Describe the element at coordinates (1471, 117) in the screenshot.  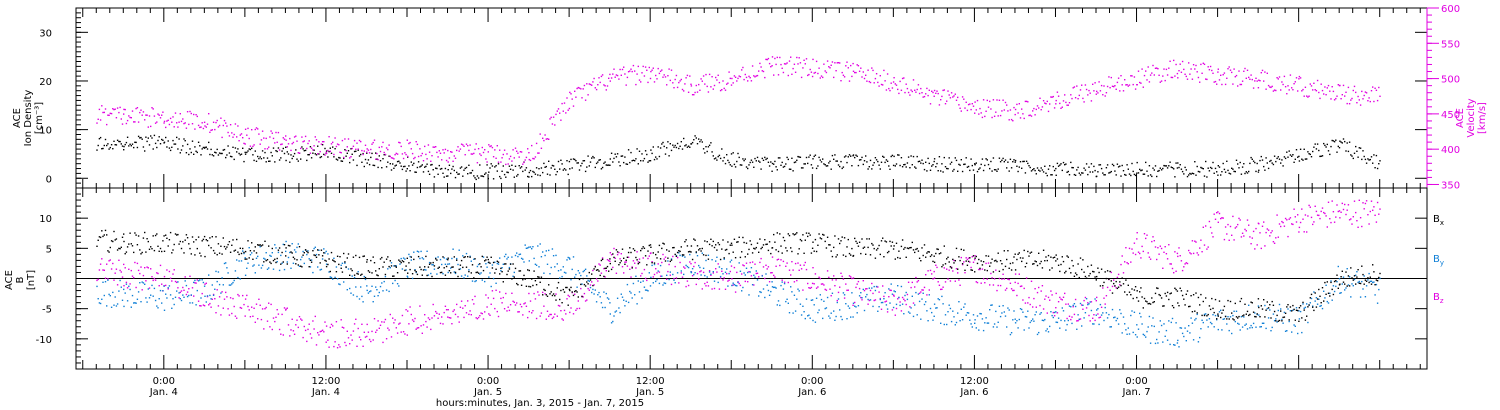
I see `velocity-axis-label-line-2: Velocity` at that location.